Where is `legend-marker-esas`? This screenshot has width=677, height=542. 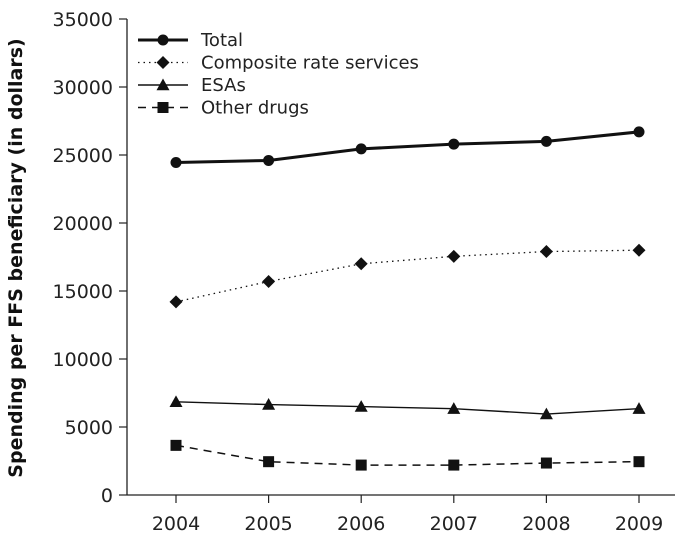
legend-marker-esas is located at coordinates (163, 84).